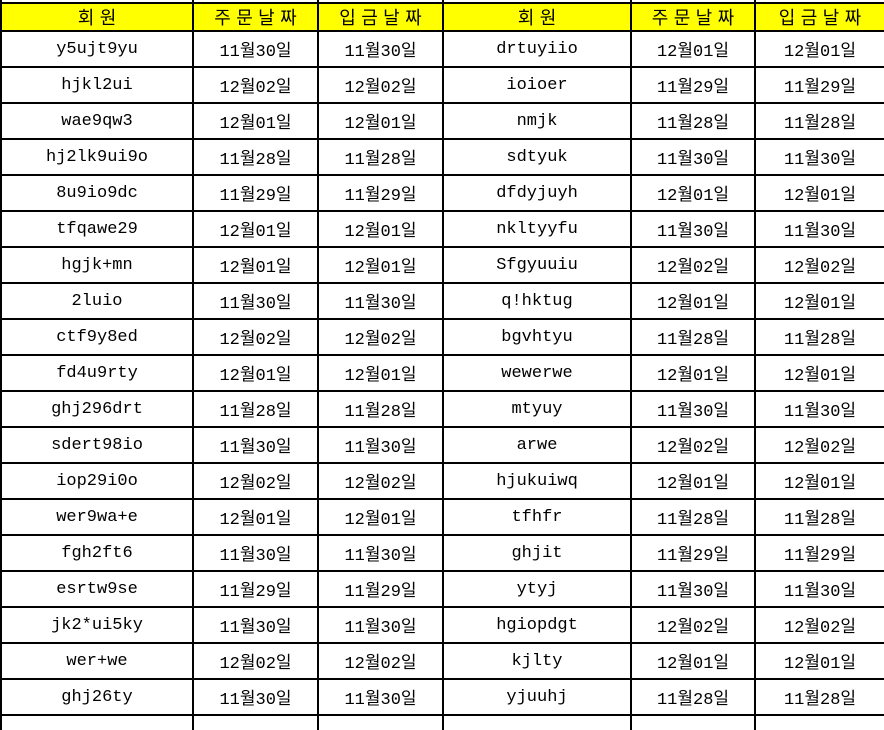 The width and height of the screenshot is (884, 730). Describe the element at coordinates (537, 553) in the screenshot. I see `member-cell: ghjit` at that location.